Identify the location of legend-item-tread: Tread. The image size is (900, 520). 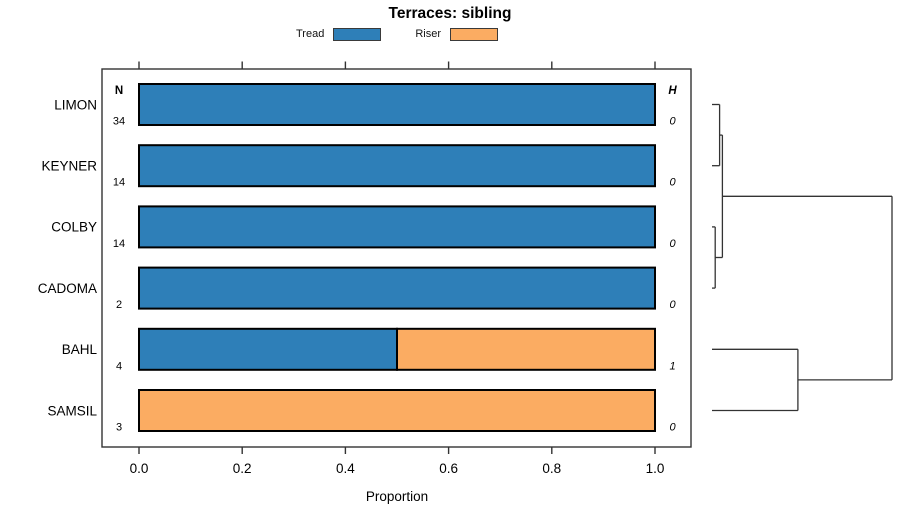
(339, 34).